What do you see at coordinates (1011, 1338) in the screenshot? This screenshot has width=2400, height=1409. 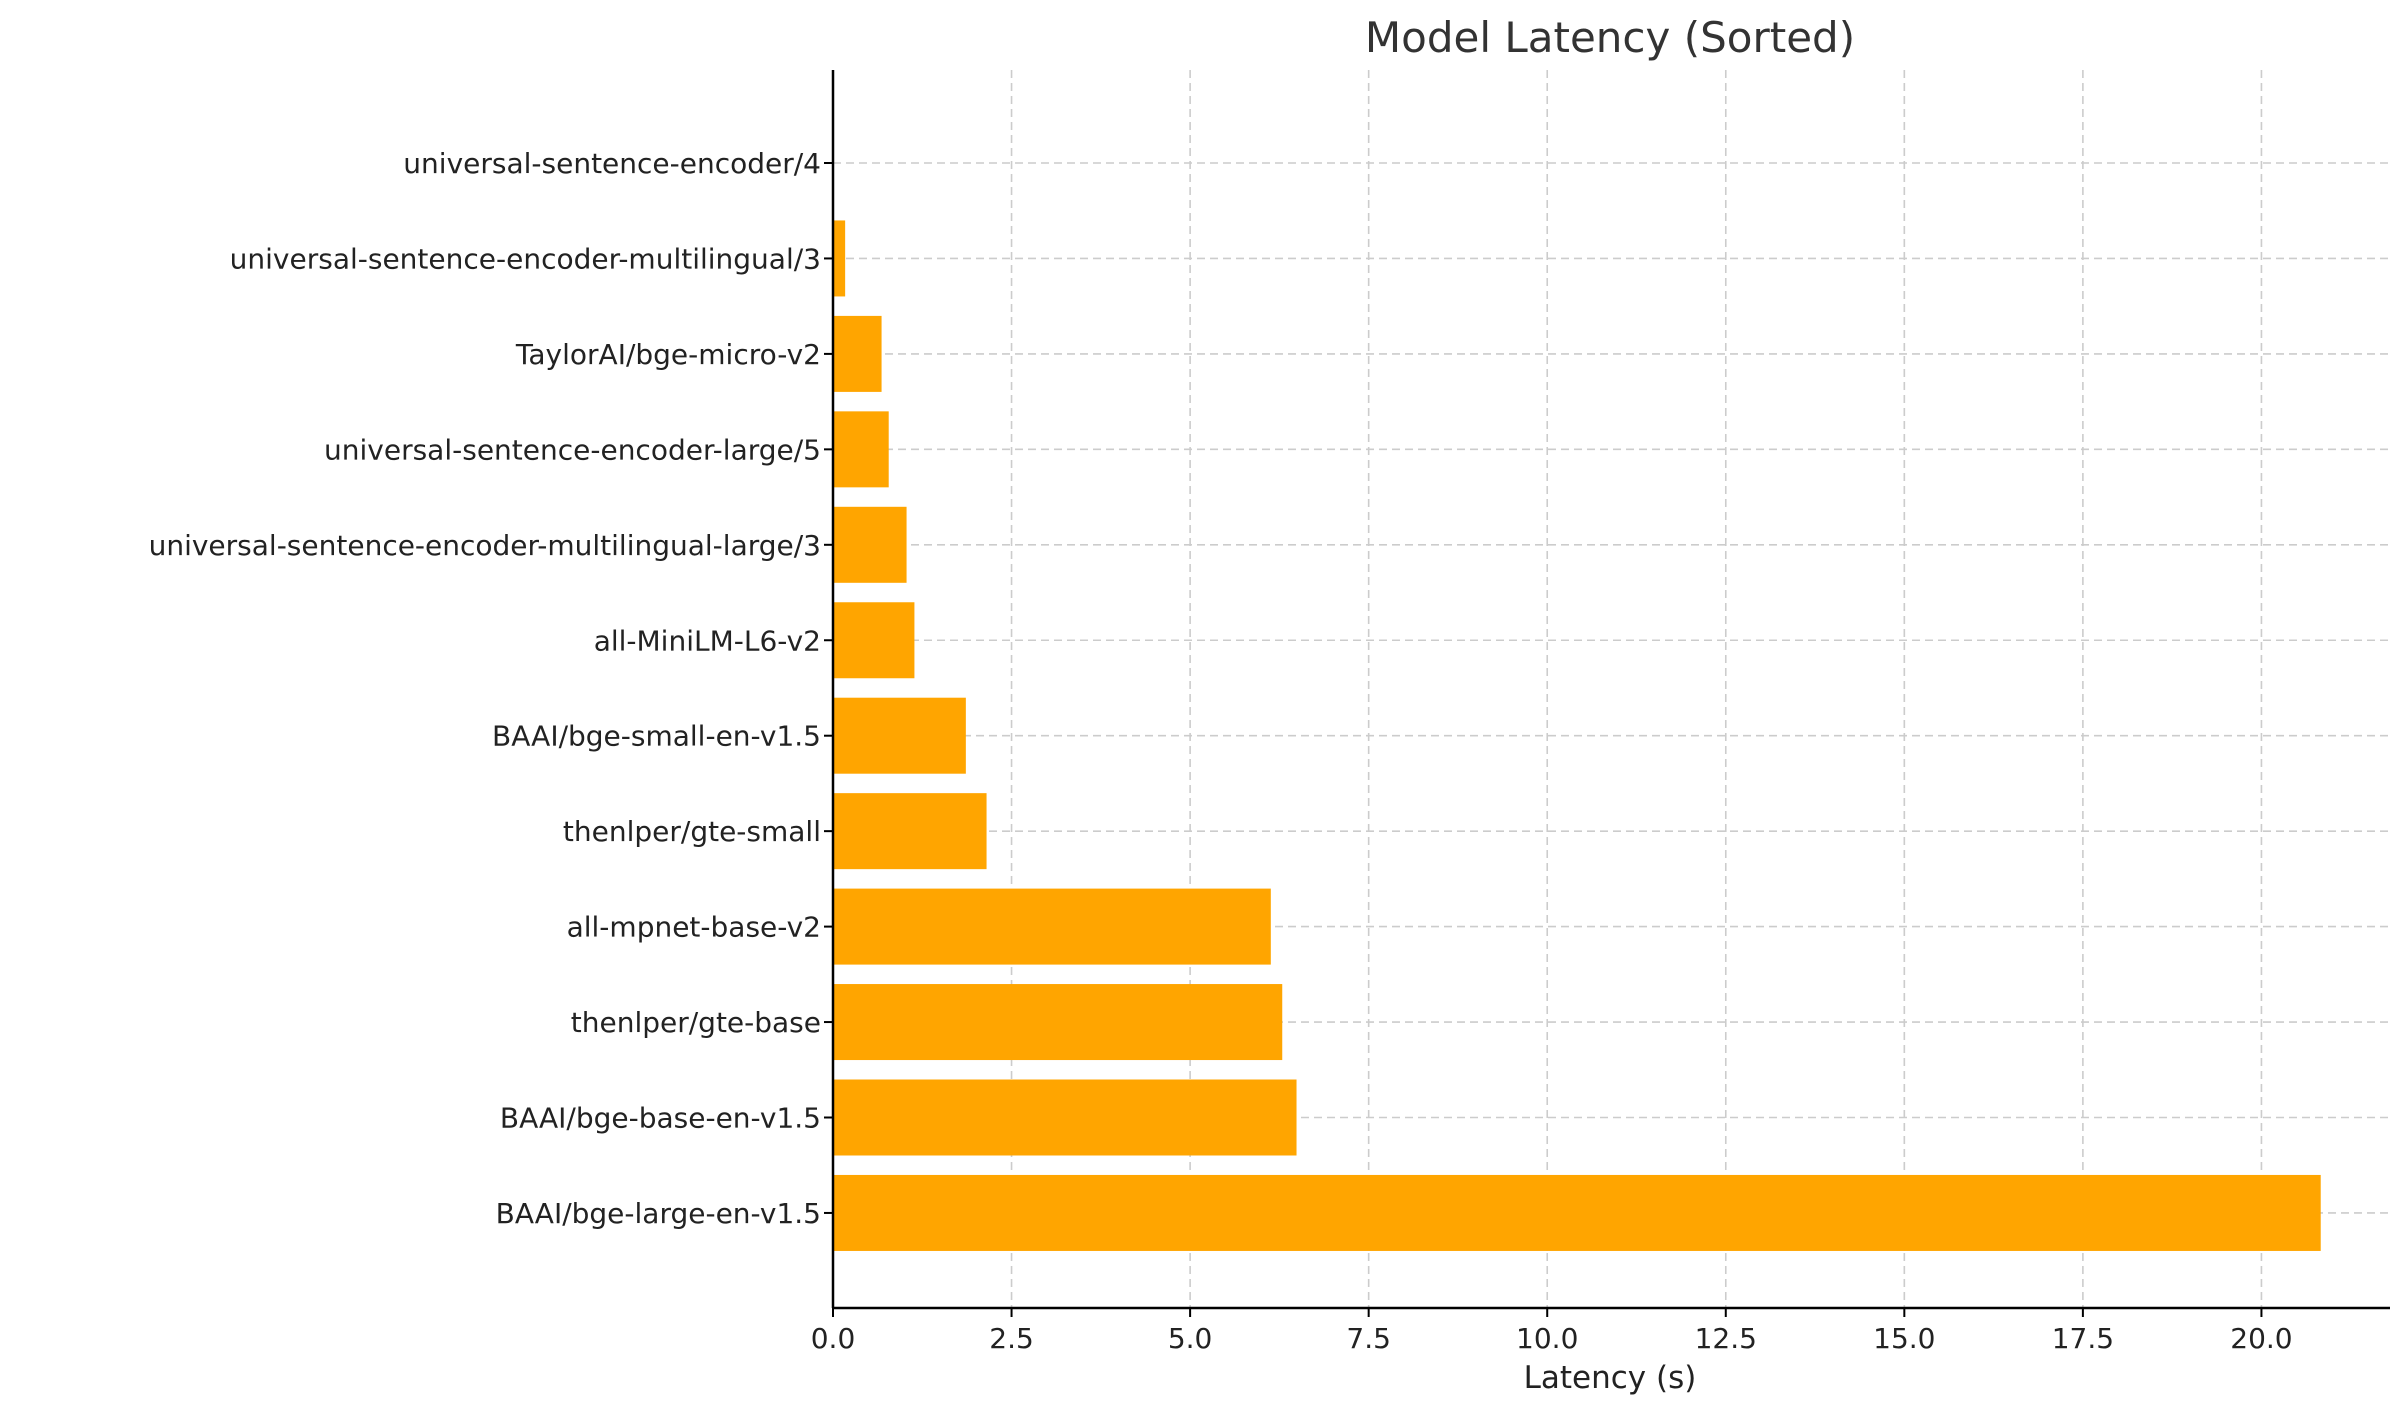 I see `x-tick-label: 2.5` at bounding box center [1011, 1338].